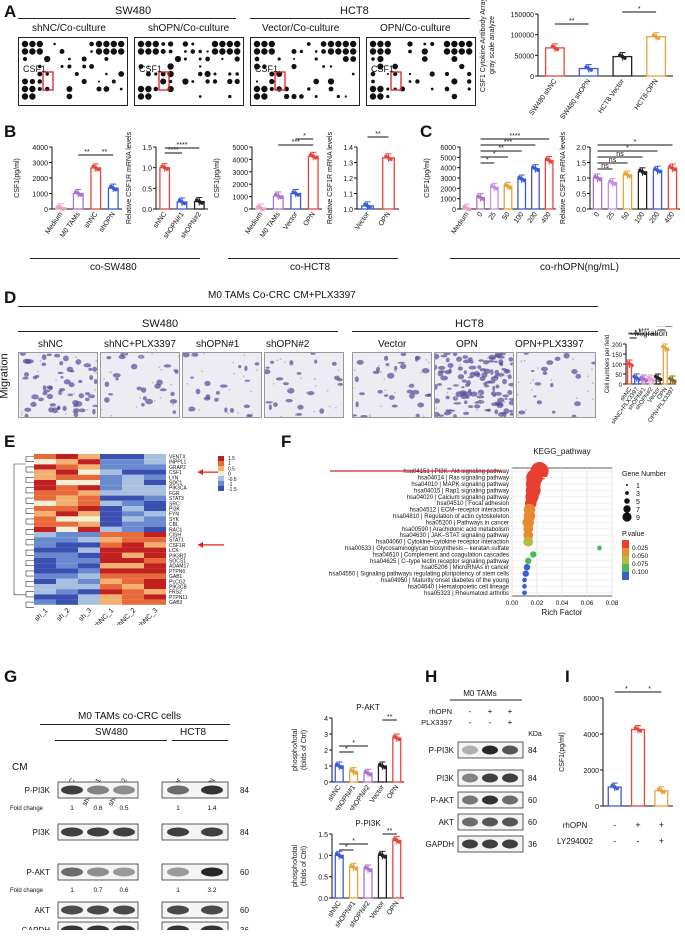 The height and width of the screenshot is (949, 685). What do you see at coordinates (431, 676) in the screenshot?
I see `panel-h-label: H` at bounding box center [431, 676].